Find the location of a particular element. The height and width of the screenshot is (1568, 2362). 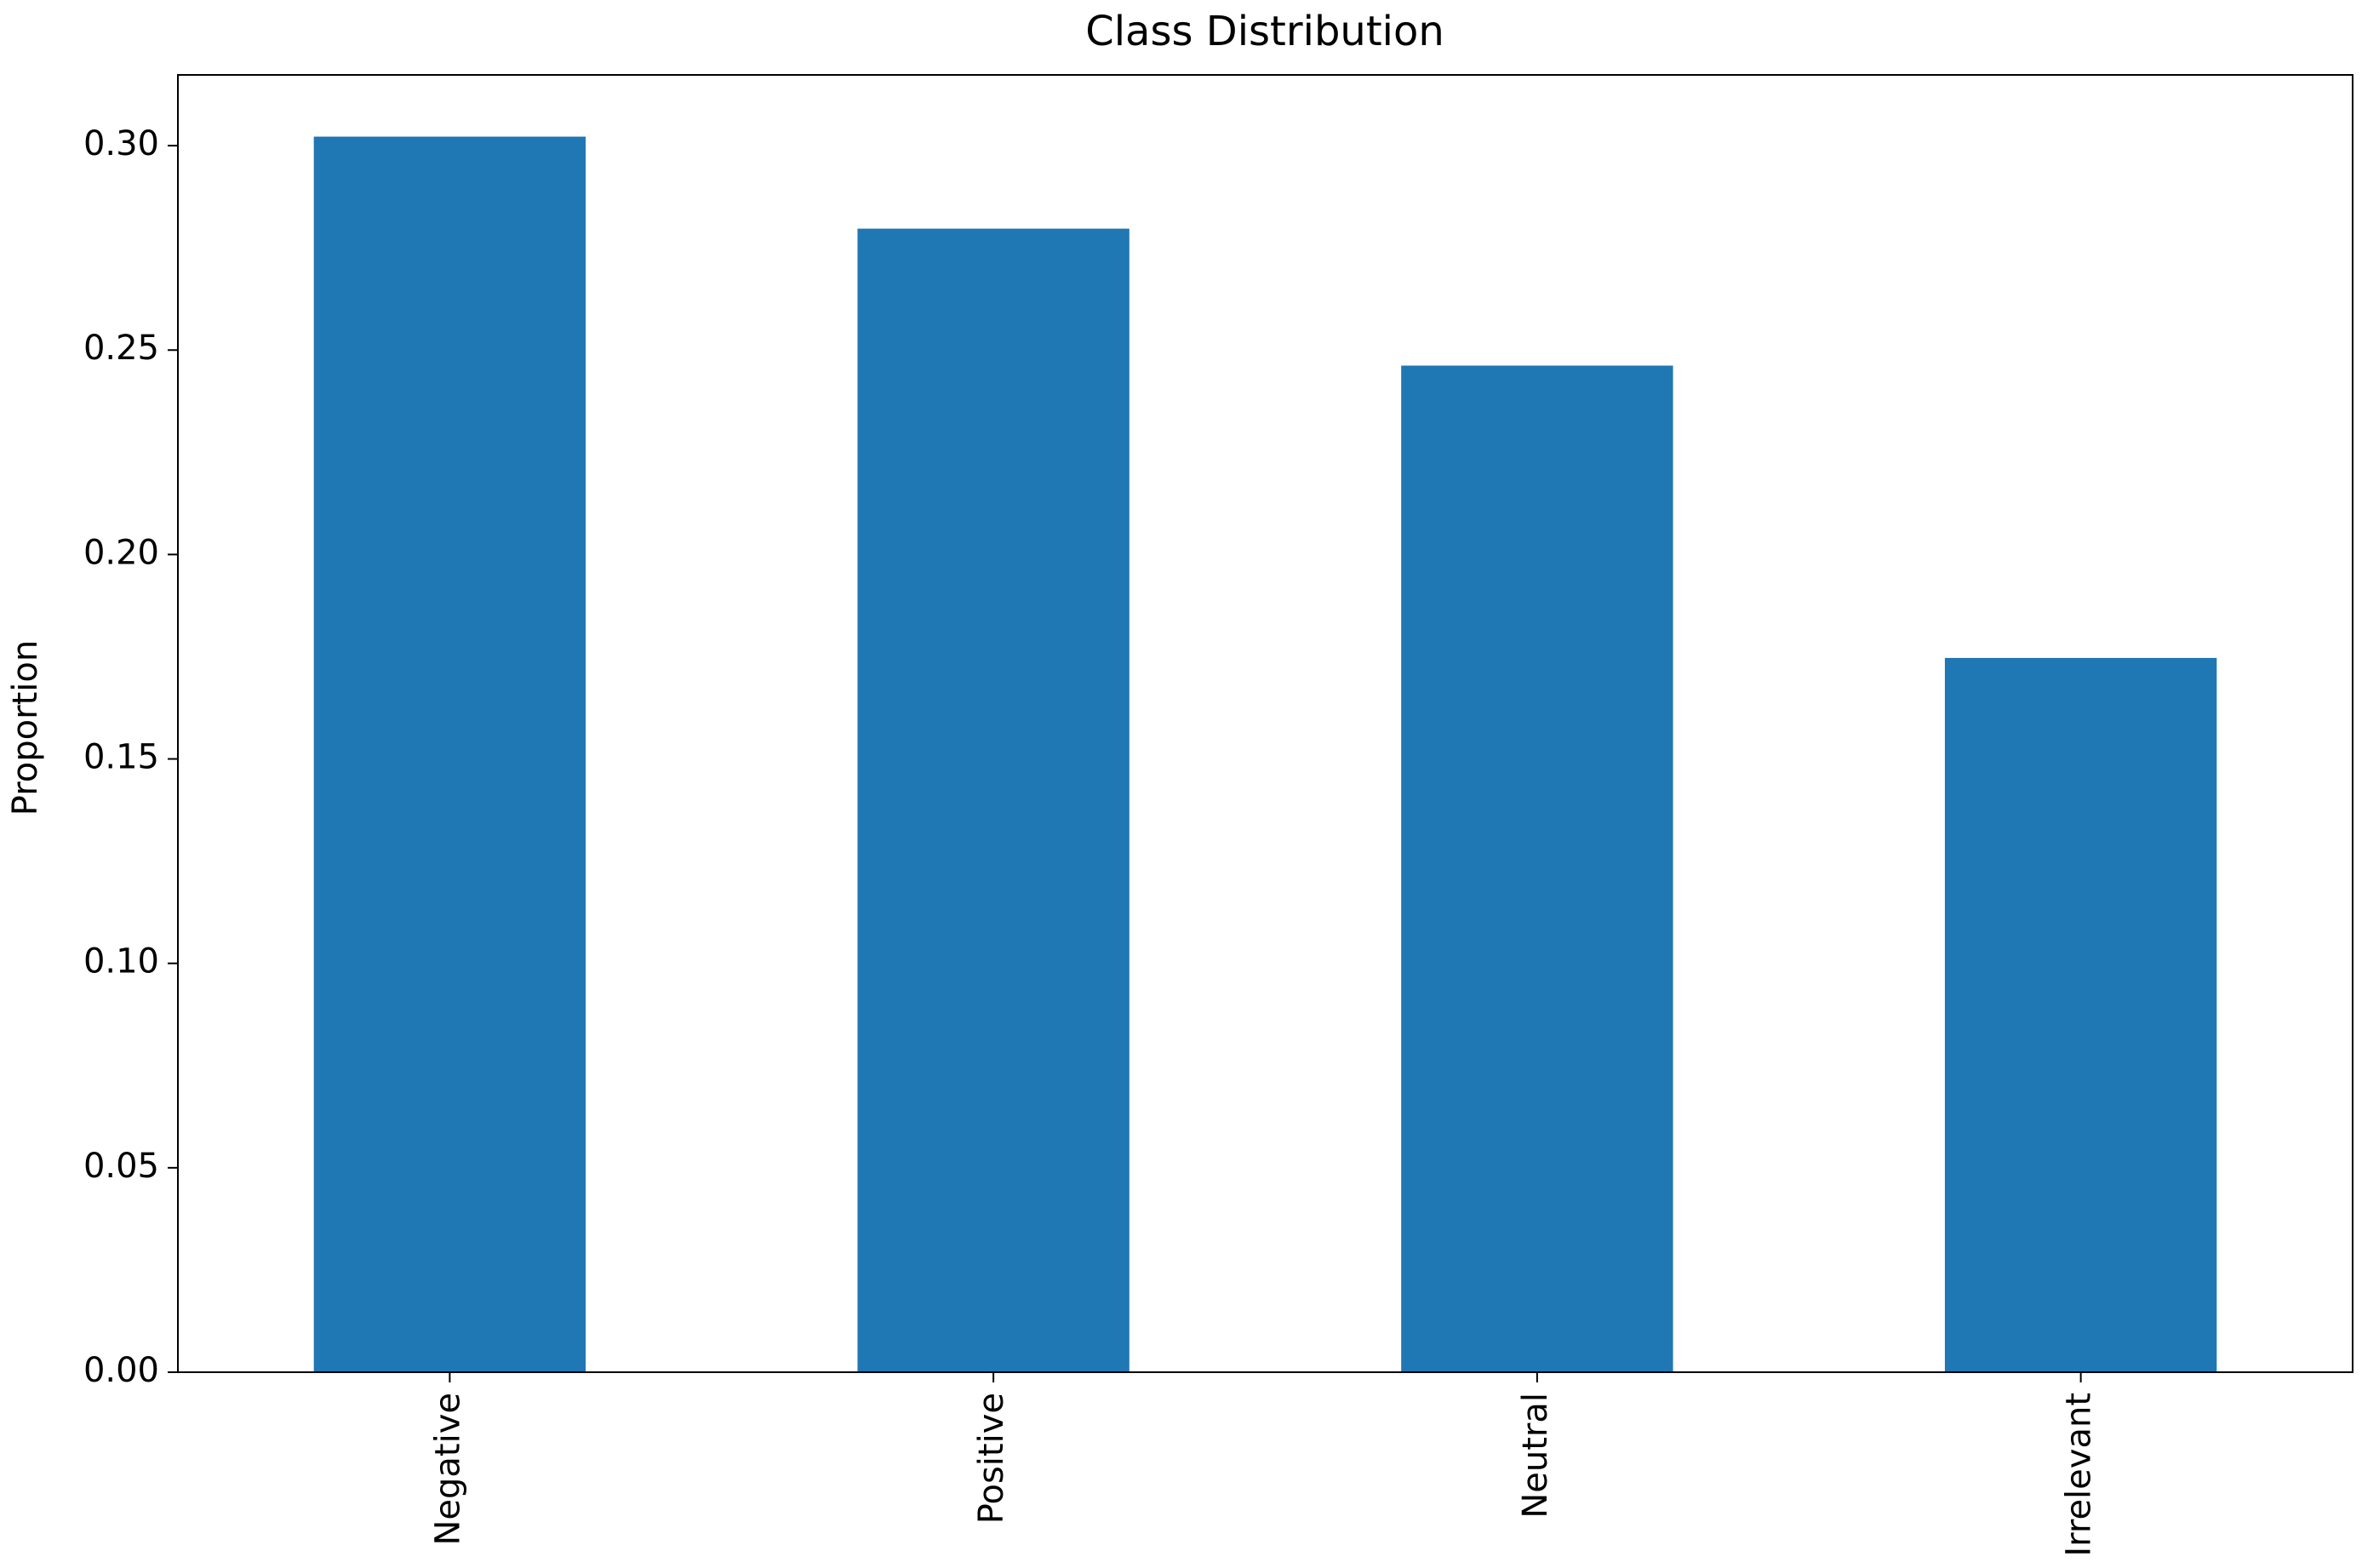

y-tick-label: 0.00 is located at coordinates (121, 1370).